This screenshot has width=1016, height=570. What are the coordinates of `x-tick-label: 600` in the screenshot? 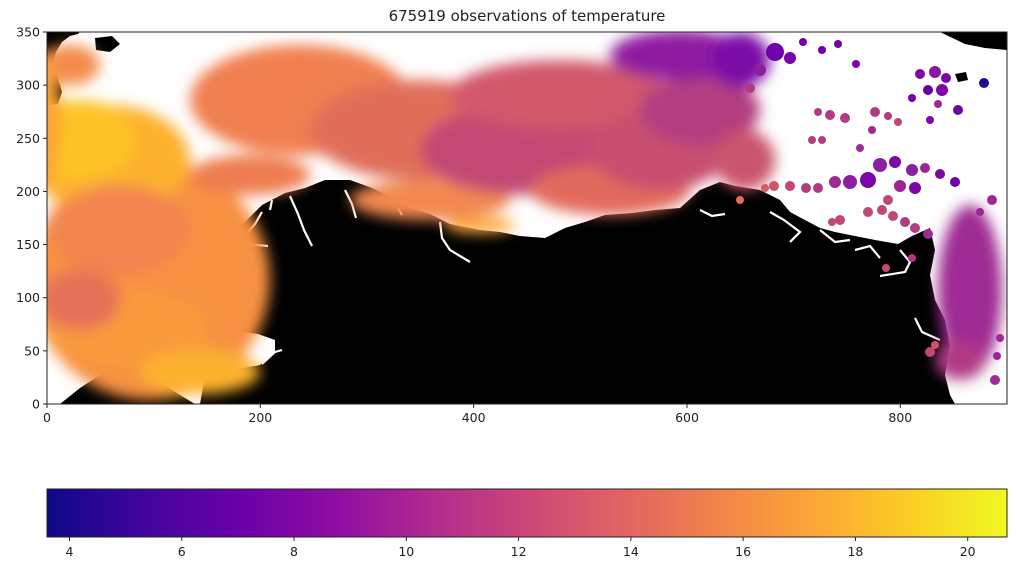 It's located at (687, 417).